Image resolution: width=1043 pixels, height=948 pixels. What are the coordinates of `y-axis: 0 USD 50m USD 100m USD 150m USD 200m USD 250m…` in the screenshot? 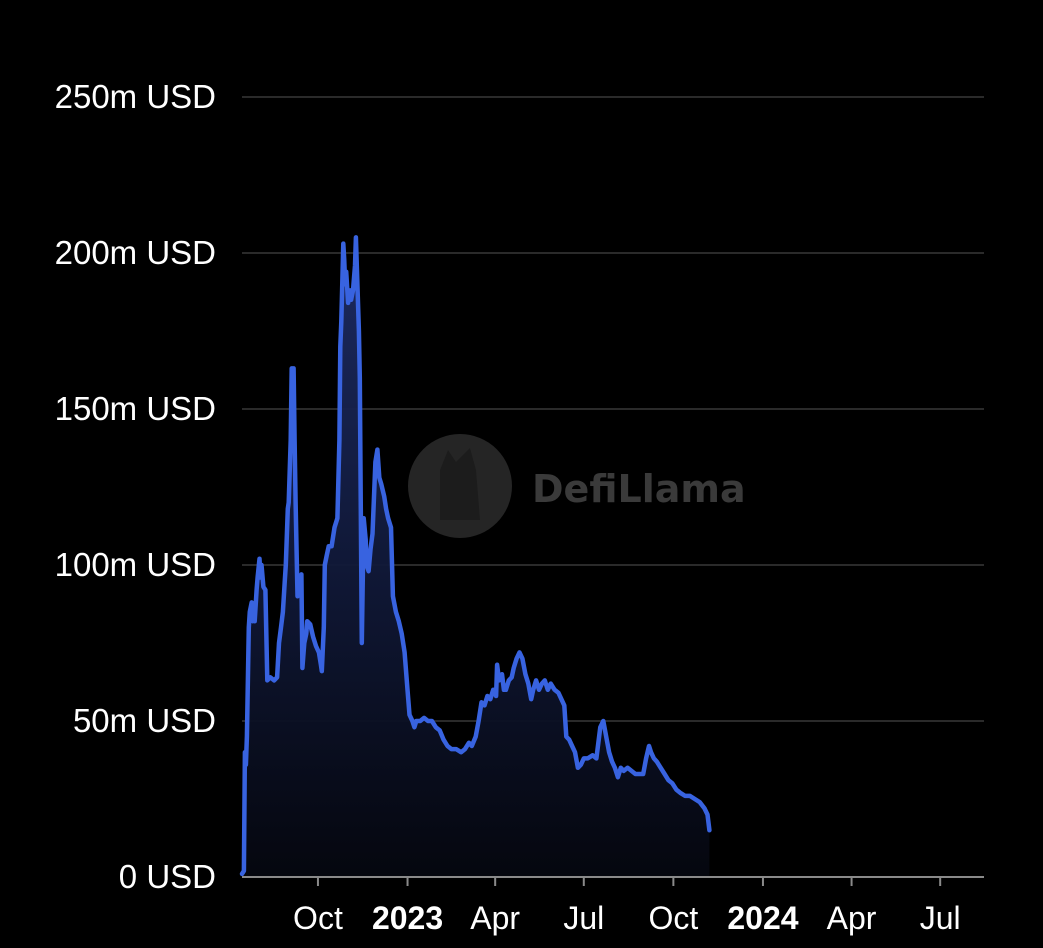 It's located at (135, 486).